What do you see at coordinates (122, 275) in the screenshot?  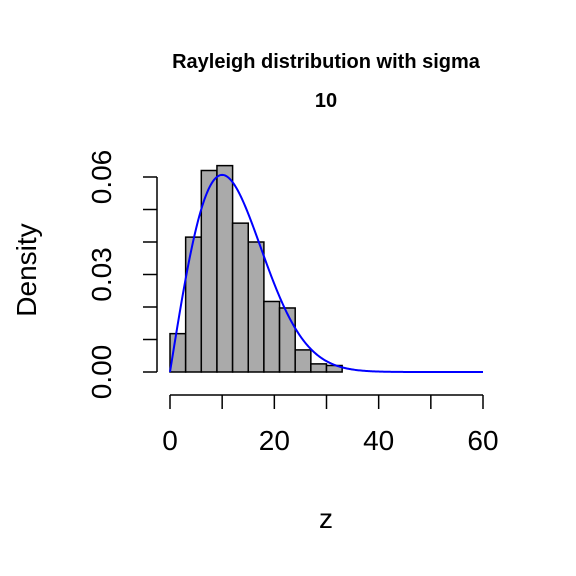 I see `y-axis: 0.00 0.03 0.06` at bounding box center [122, 275].